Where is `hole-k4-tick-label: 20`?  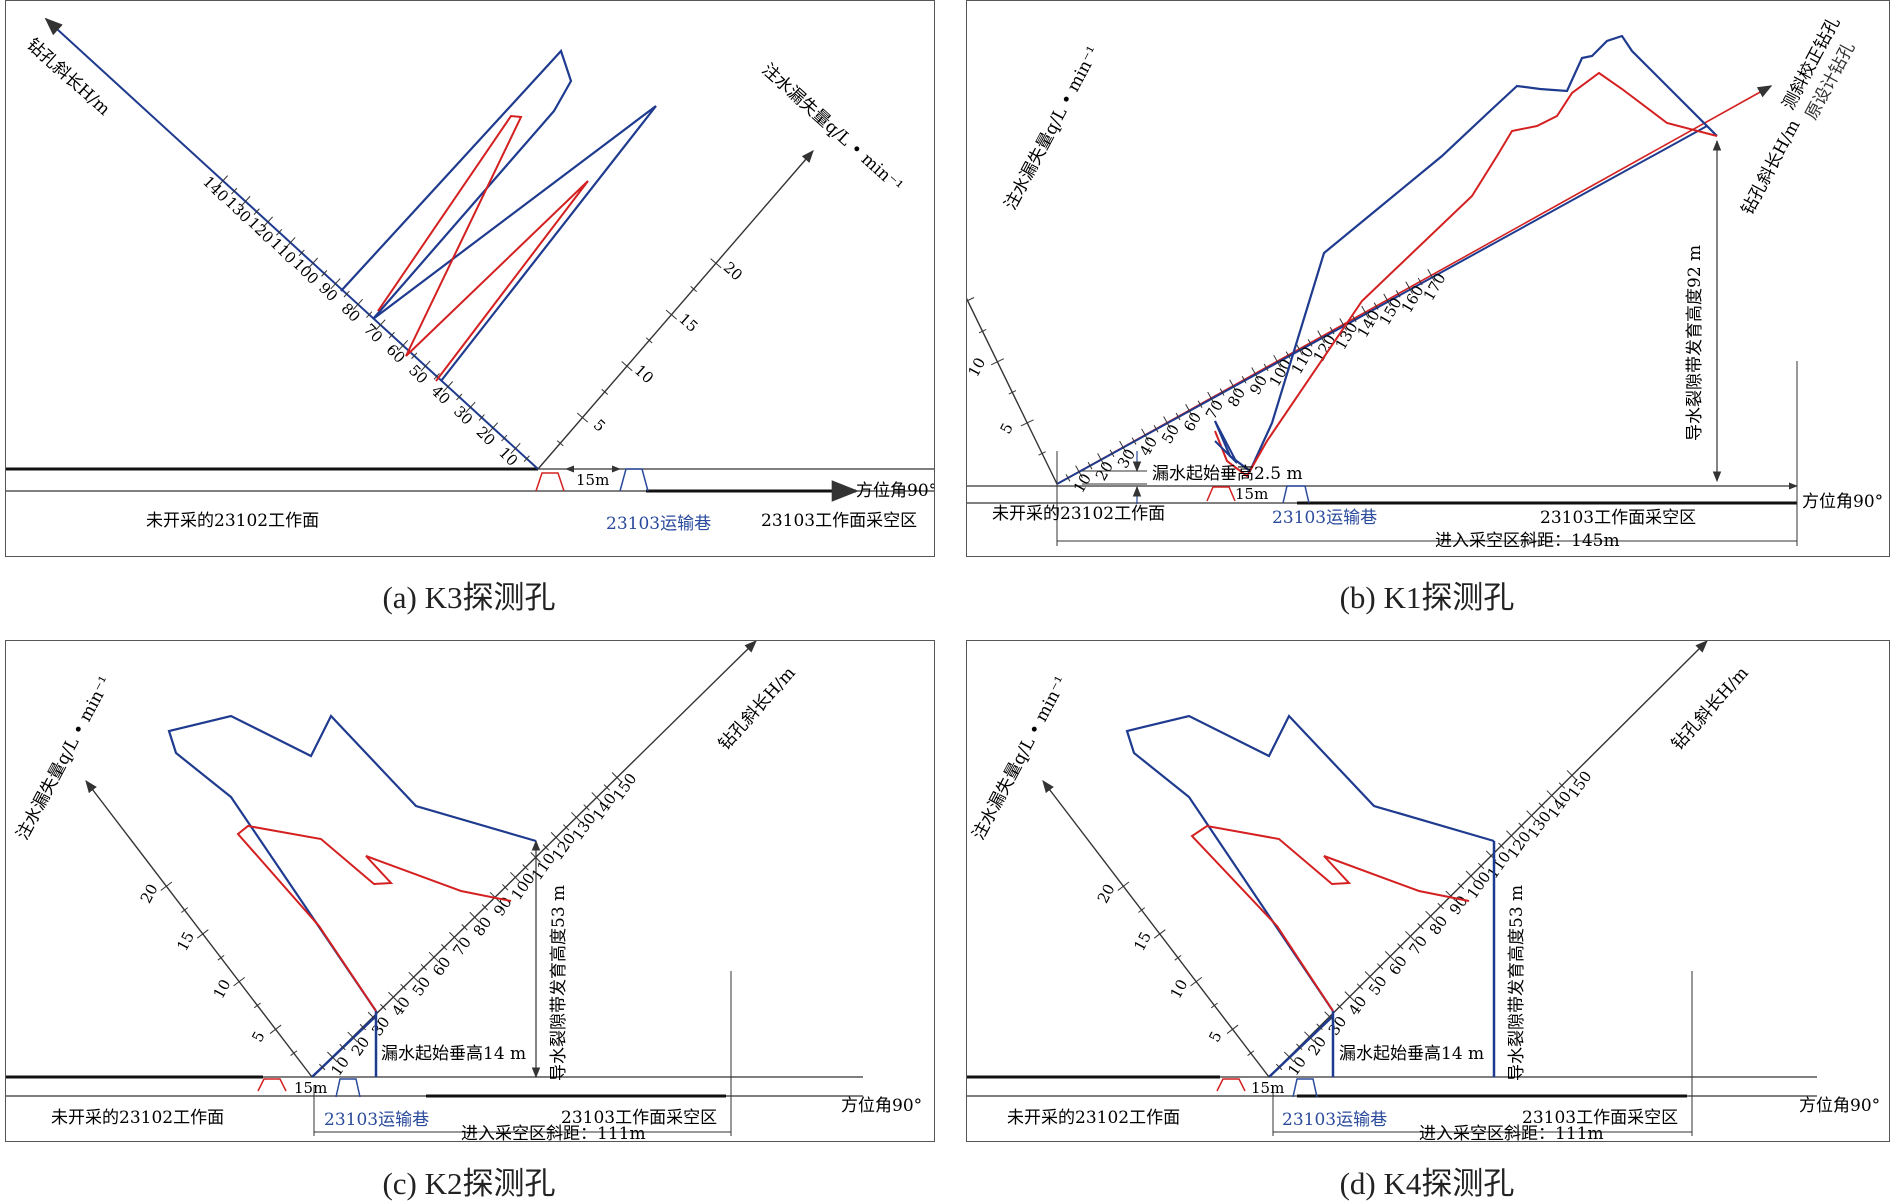 hole-k4-tick-label: 20 is located at coordinates (1317, 1046).